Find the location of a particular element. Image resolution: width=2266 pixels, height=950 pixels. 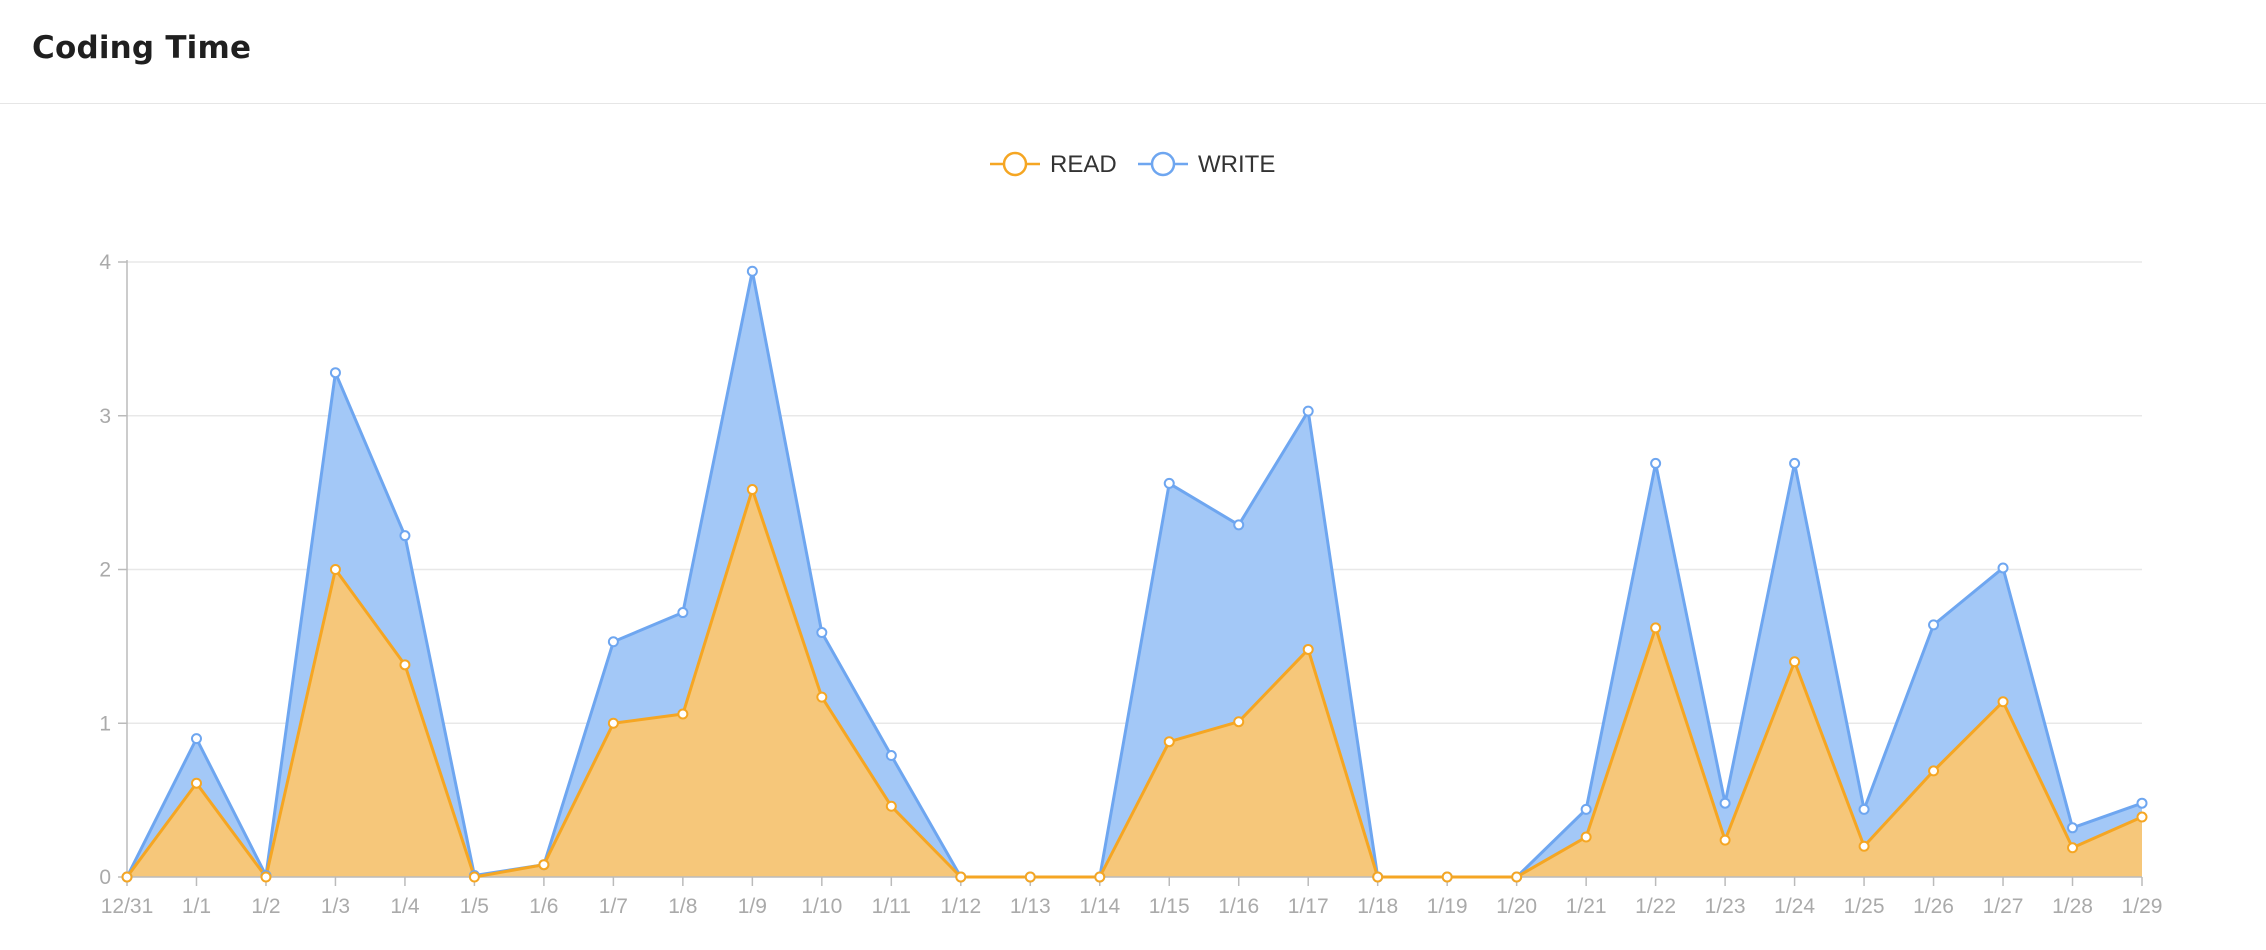

x-tick-label: 1/8 is located at coordinates (682, 906).